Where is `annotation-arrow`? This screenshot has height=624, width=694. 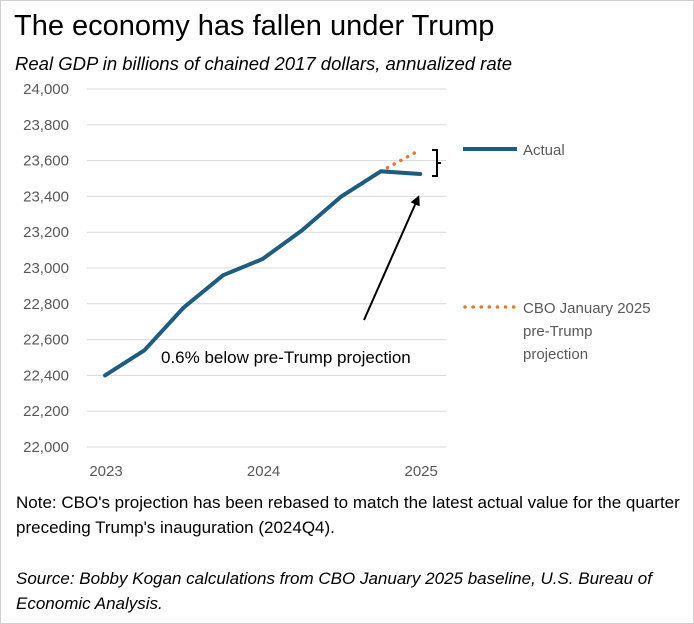
annotation-arrow is located at coordinates (391, 258).